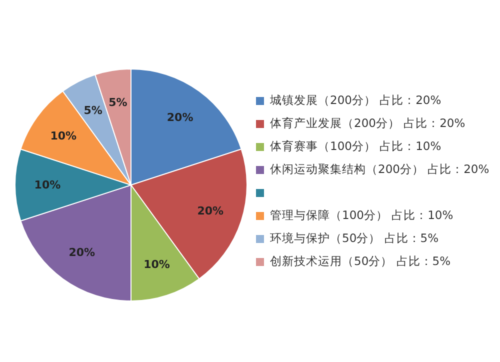 This screenshot has width=500, height=362. I want to click on legend-label: 环境与保护（50分） 占比：5%, so click(354, 238).